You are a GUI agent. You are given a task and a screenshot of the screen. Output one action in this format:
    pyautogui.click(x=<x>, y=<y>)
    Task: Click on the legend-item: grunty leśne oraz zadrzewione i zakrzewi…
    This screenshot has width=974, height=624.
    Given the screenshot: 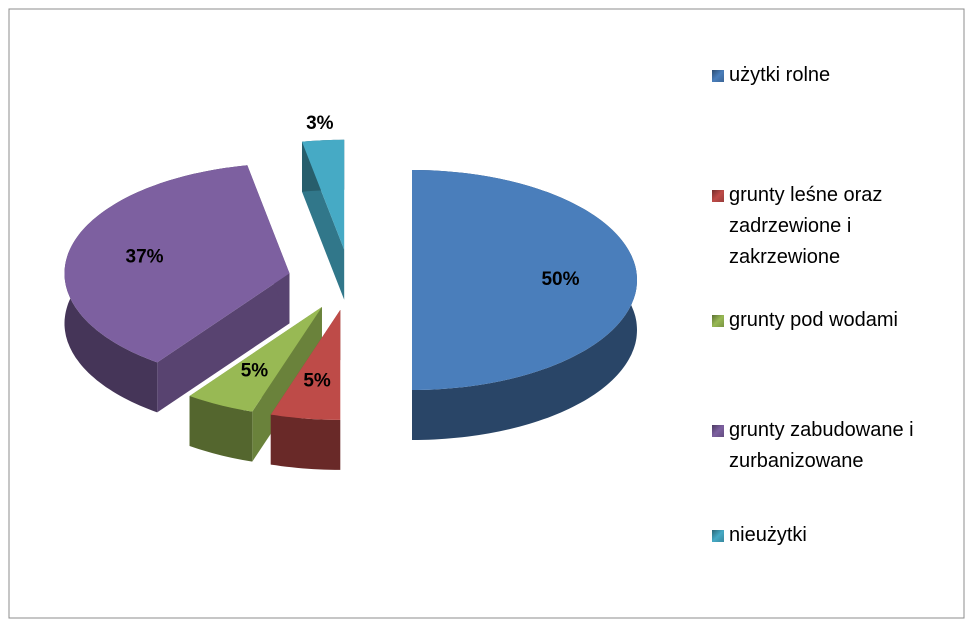 What is the action you would take?
    pyautogui.click(x=837, y=226)
    